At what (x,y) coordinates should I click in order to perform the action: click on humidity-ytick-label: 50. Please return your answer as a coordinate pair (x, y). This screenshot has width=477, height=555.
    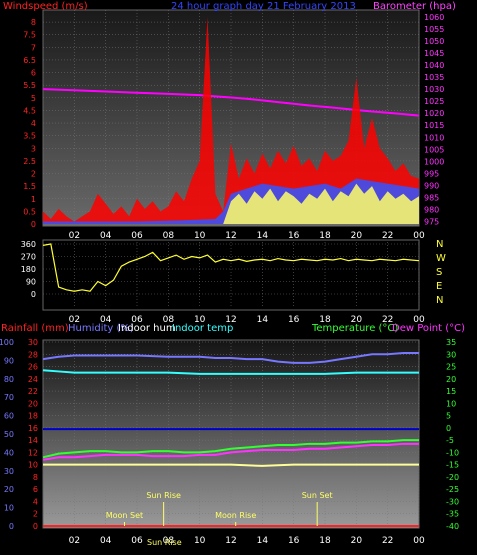
    Looking at the image, I should click on (9, 434).